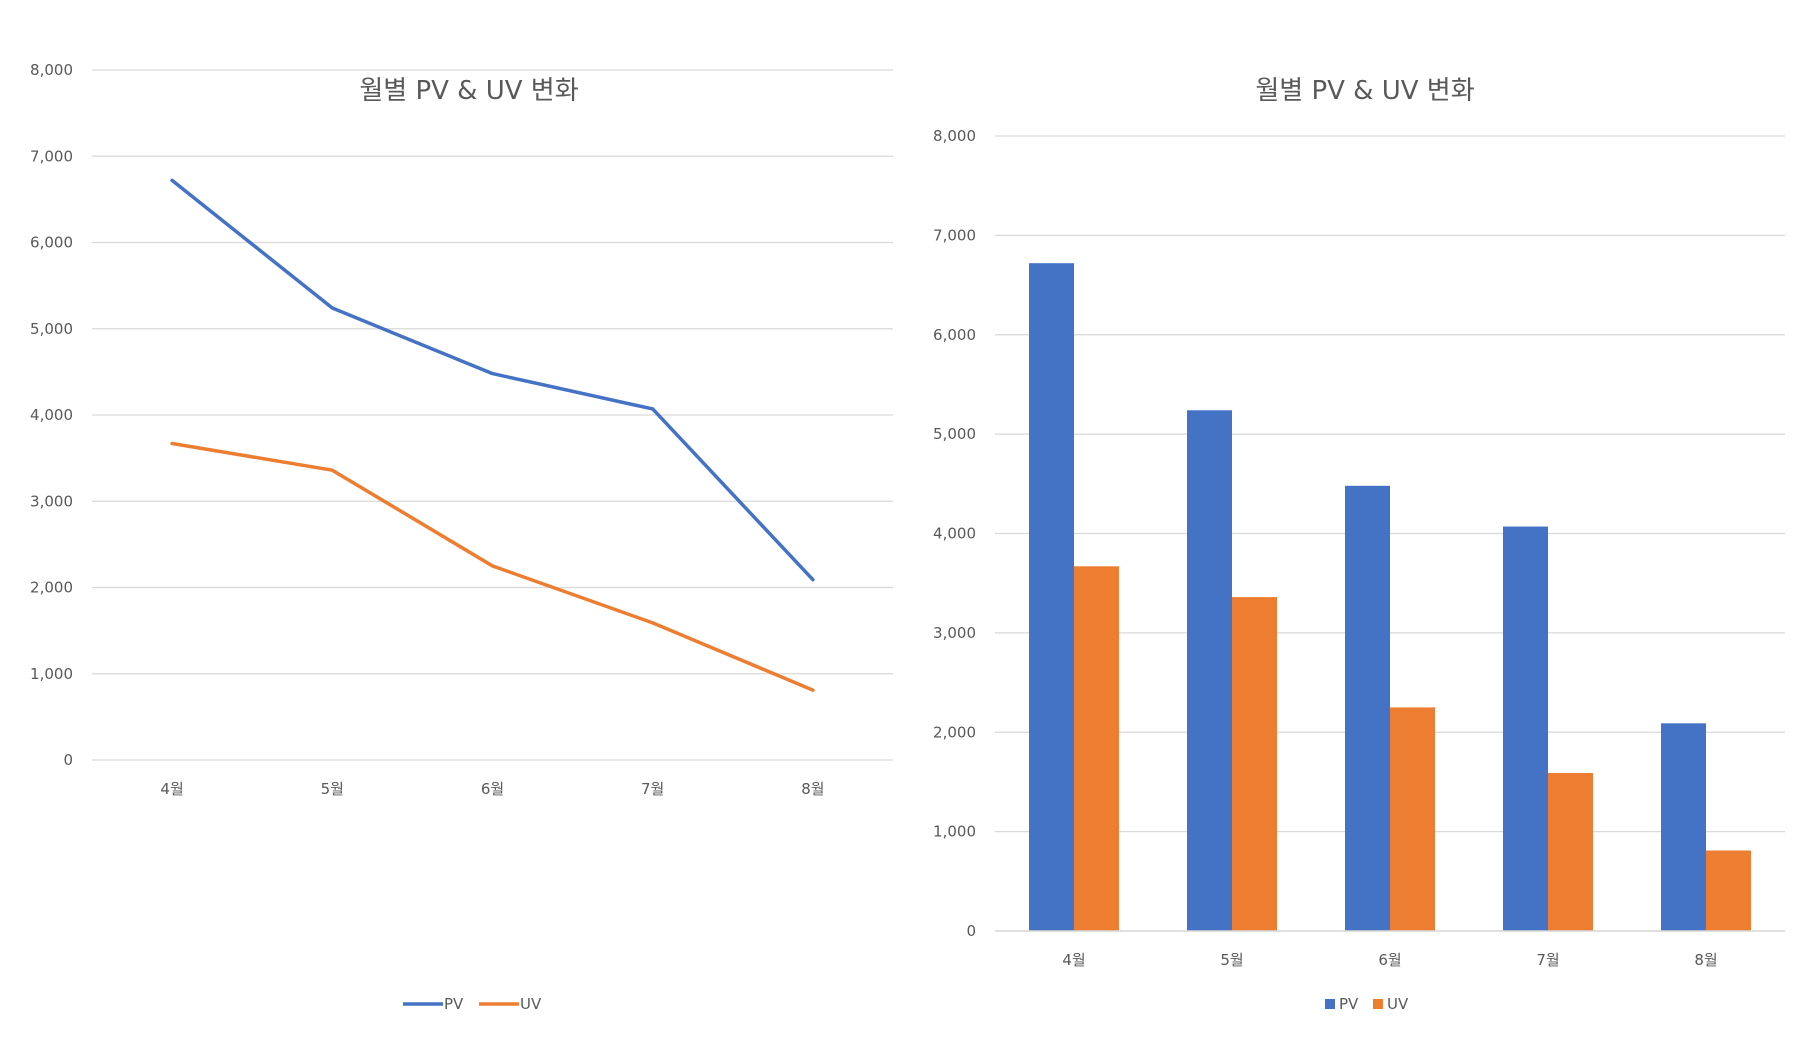 Image resolution: width=1818 pixels, height=1041 pixels. I want to click on line-y-tick-label: 7,000, so click(51, 156).